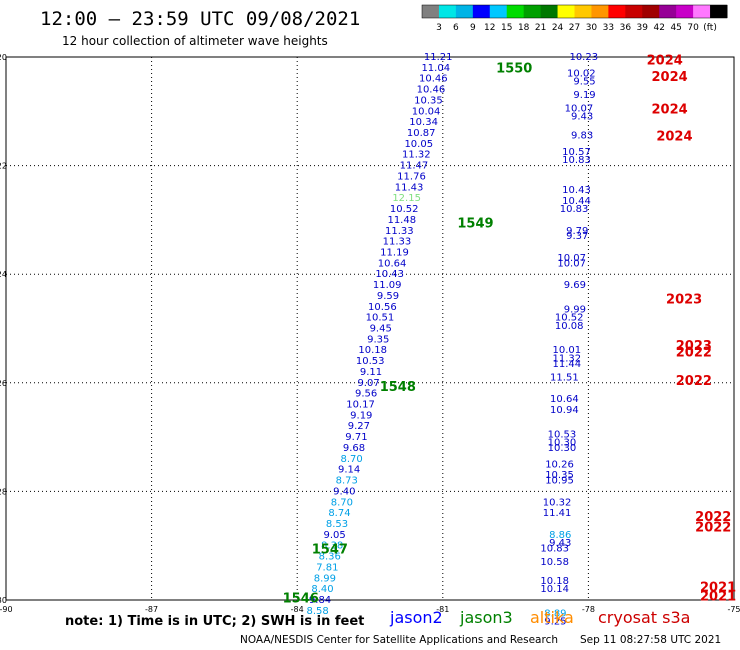  Describe the element at coordinates (359, 426) in the screenshot. I see `swh-point-label: 9.27` at that location.